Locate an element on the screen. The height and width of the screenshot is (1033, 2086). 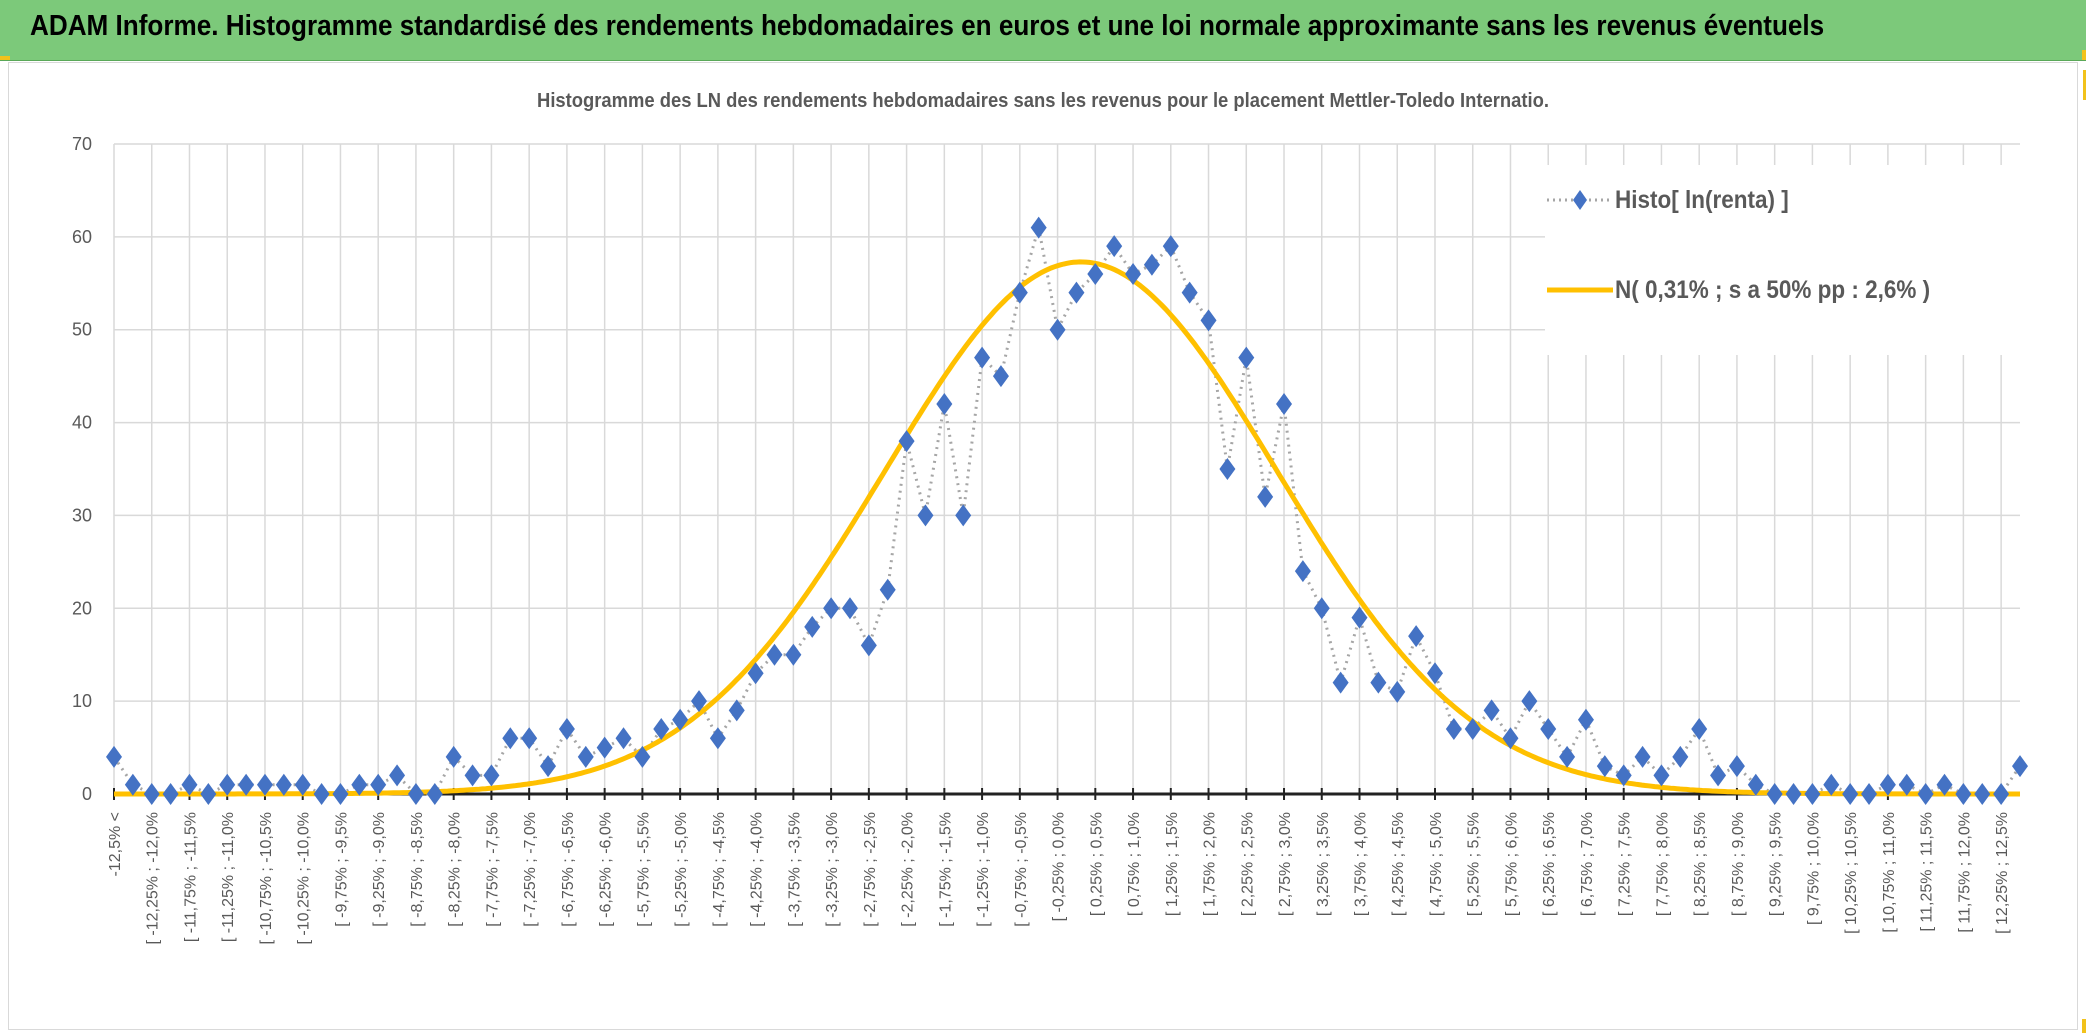
x-tick-label: [ 5,75% ; 6,0% is located at coordinates (1511, 864).